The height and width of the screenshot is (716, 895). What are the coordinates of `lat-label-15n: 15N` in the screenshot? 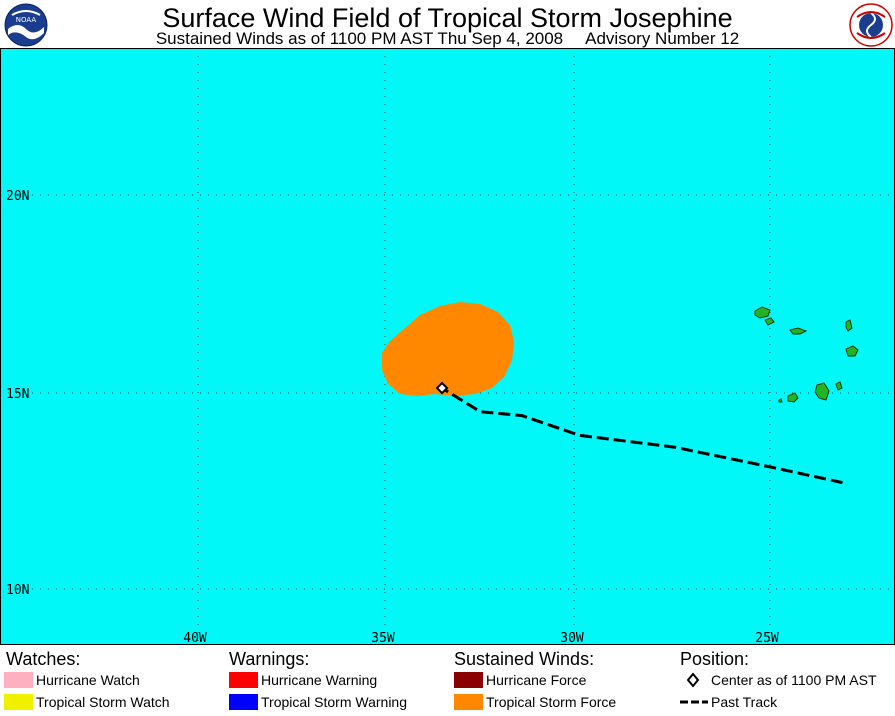 It's located at (17, 394).